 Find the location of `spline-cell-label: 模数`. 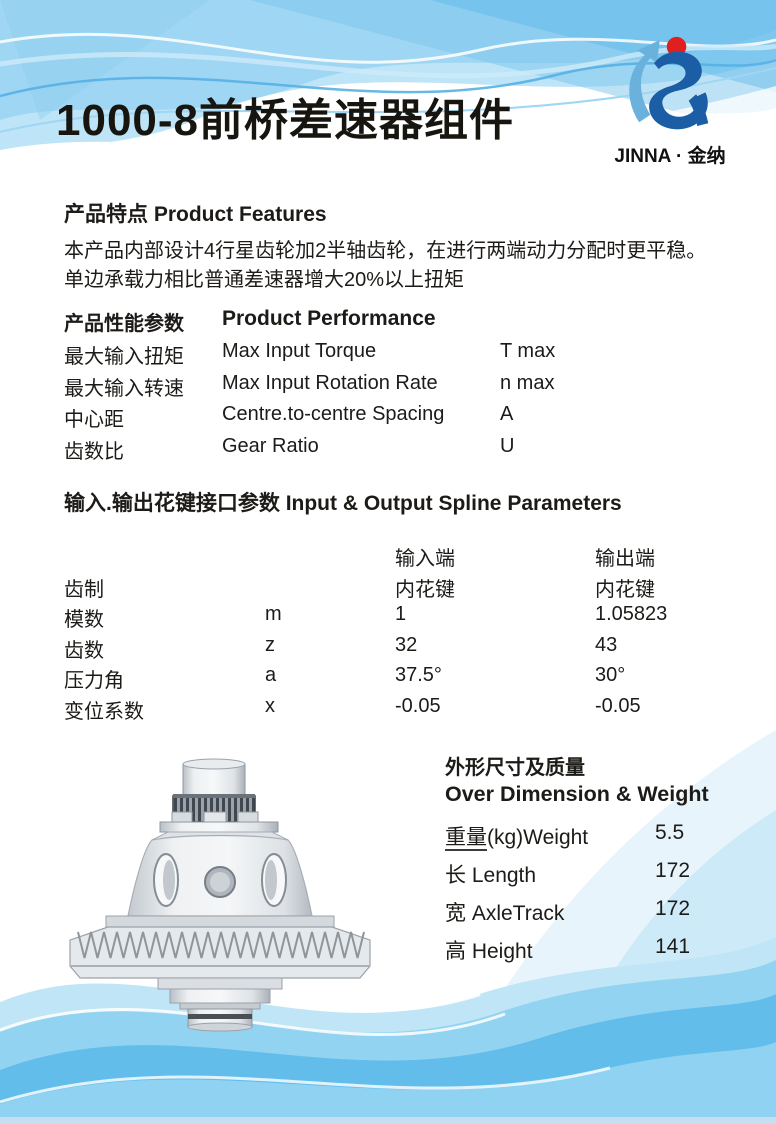

spline-cell-label: 模数 is located at coordinates (84, 620).